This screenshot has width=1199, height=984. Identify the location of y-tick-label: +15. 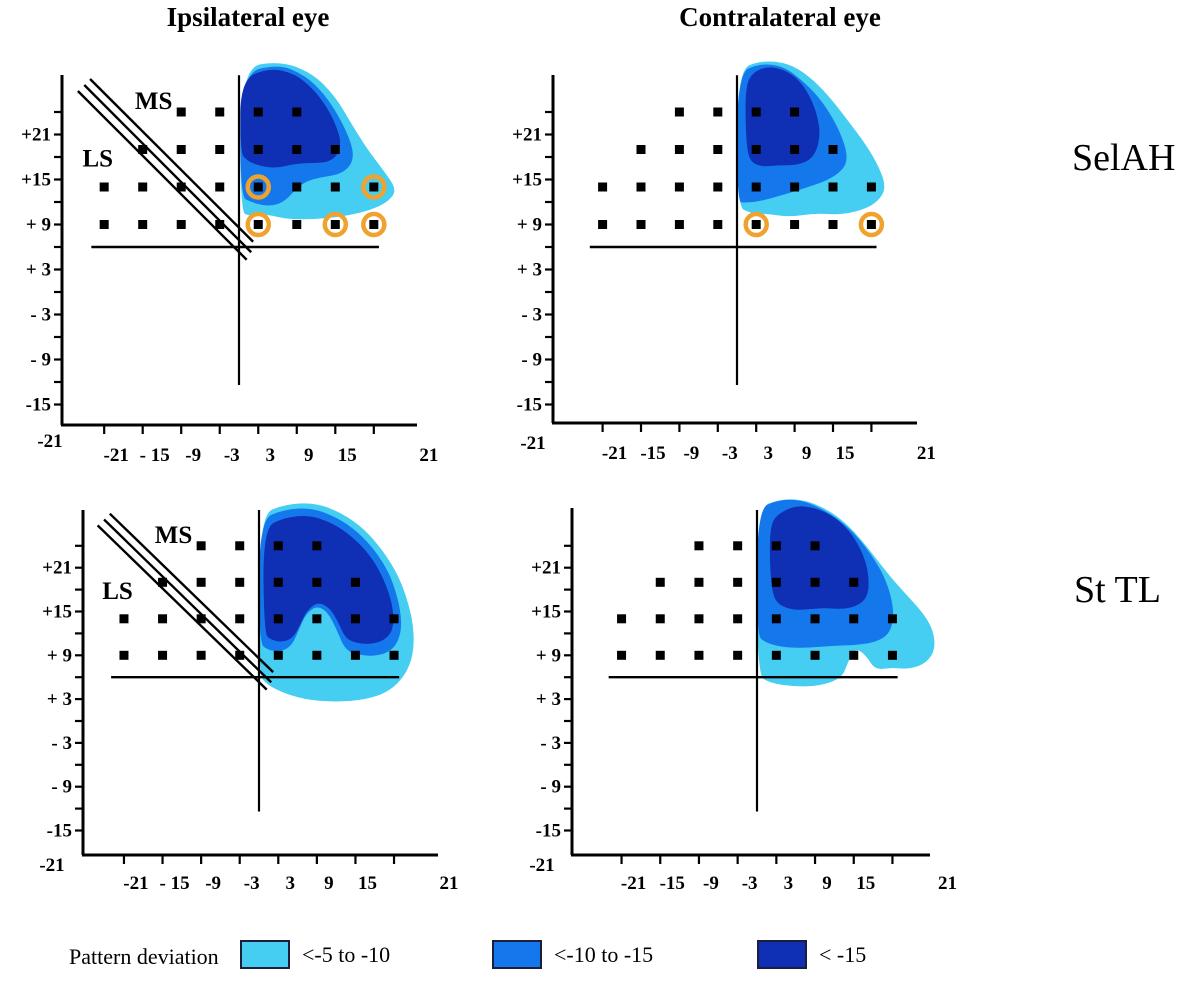
(527, 180).